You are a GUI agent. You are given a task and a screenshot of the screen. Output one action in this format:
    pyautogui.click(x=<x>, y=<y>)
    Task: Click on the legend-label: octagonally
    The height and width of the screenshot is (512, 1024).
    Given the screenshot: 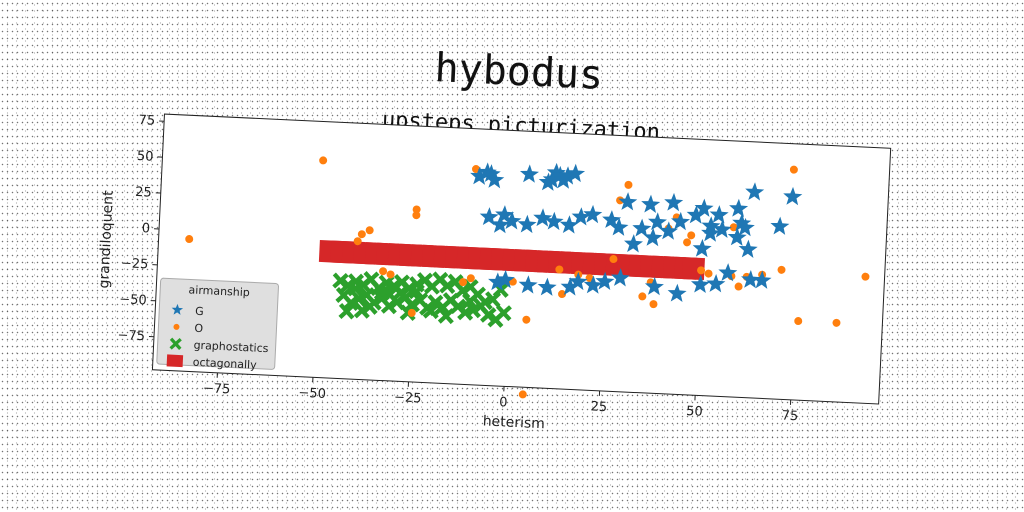 What is the action you would take?
    pyautogui.click(x=225, y=364)
    